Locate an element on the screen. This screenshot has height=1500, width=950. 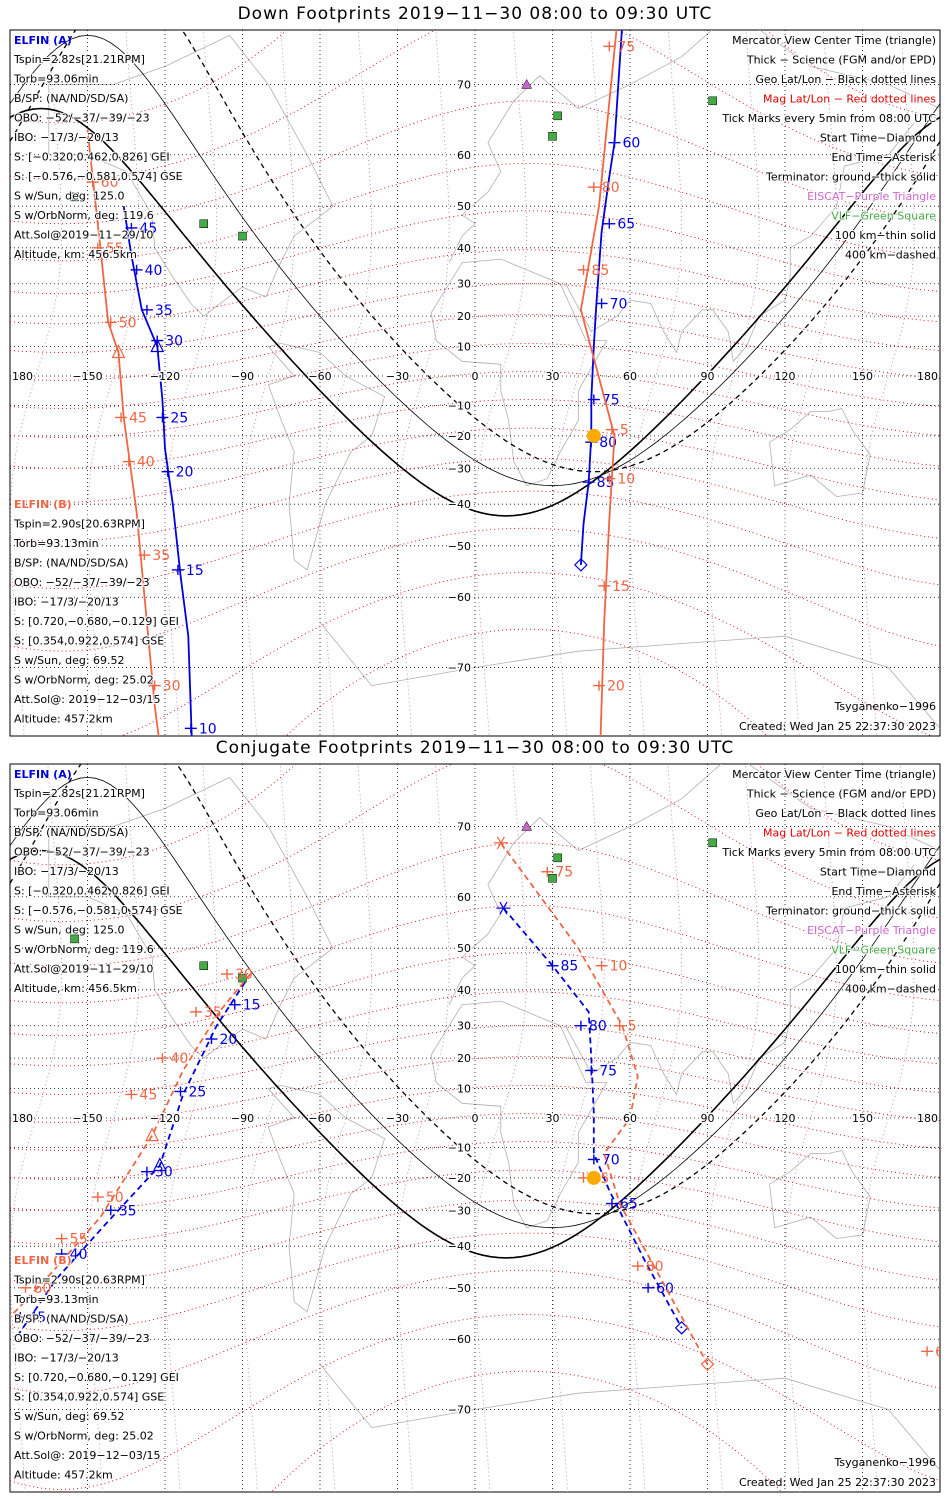
elfin-b-line-6: S: [0.354,0.922,0.574] GSE is located at coordinates (89, 641).